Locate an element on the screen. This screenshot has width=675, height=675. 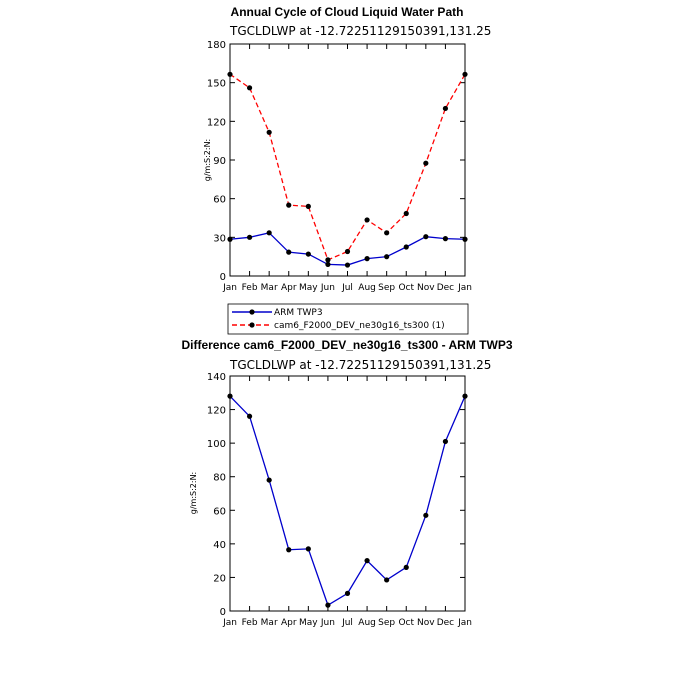
legend-label-series-2: cam6_F2000_DEV_ne30g16_ts300 (1) is located at coordinates (359, 326).